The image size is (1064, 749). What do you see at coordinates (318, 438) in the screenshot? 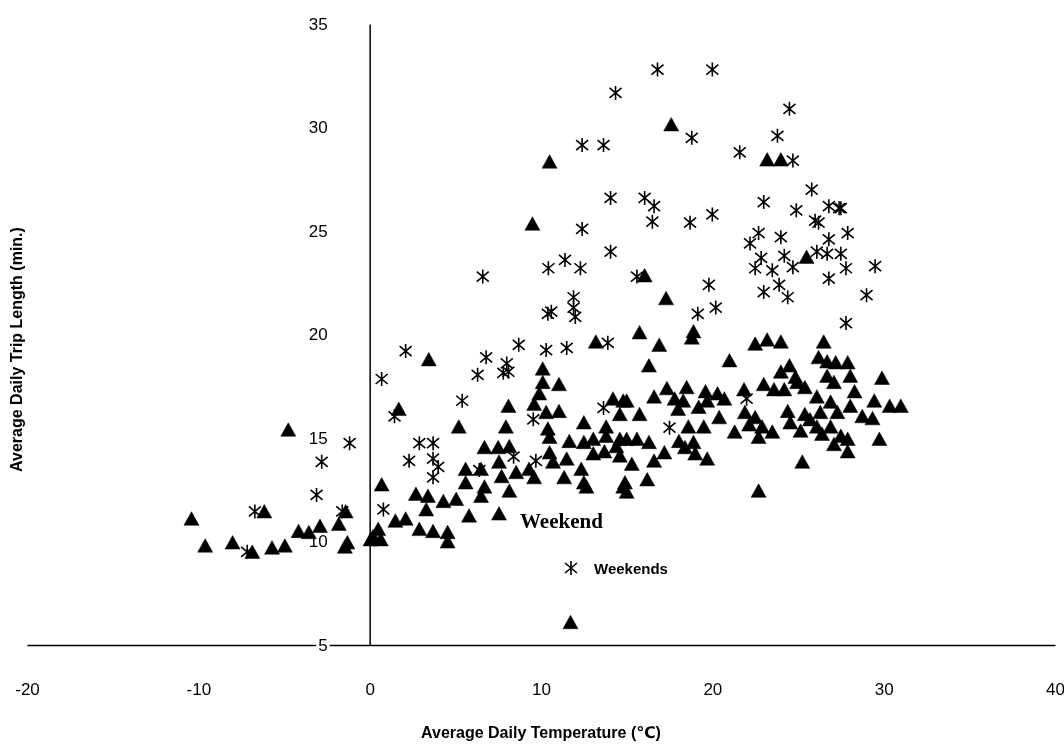
I see `y-tick-label: 15` at bounding box center [318, 438].